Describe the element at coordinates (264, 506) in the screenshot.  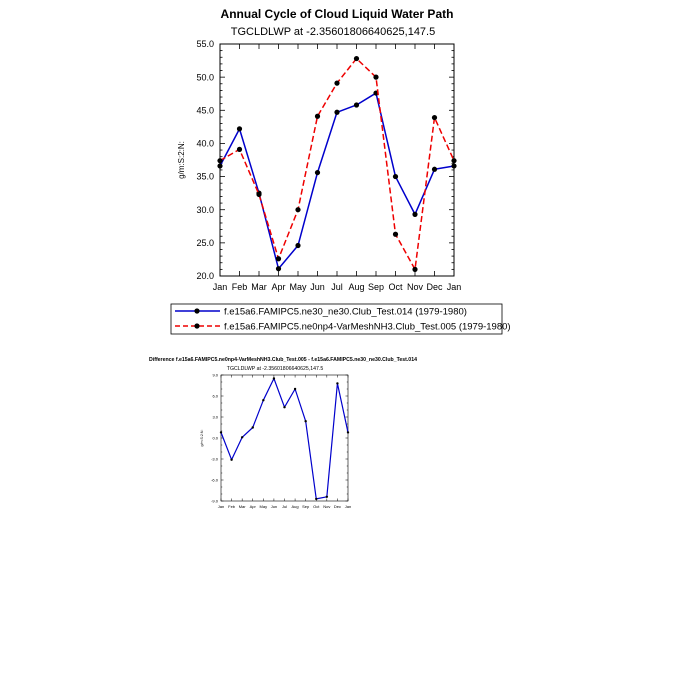
I see `difference-x-tick-label: May` at that location.